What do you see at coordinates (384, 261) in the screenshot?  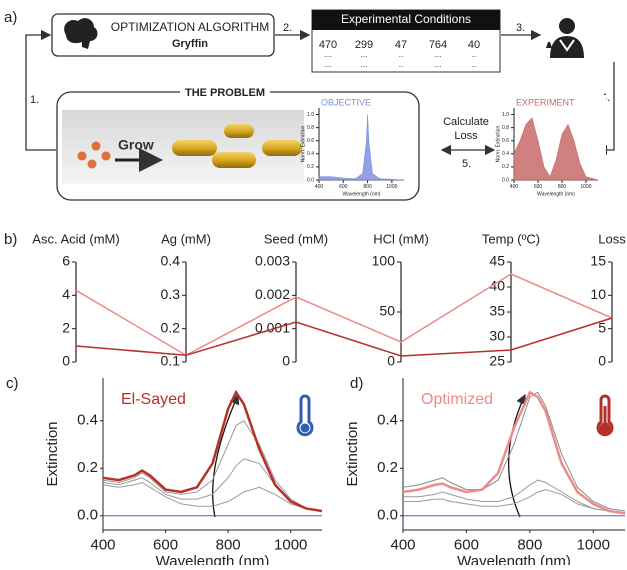 I see `tick-label: 100` at bounding box center [384, 261].